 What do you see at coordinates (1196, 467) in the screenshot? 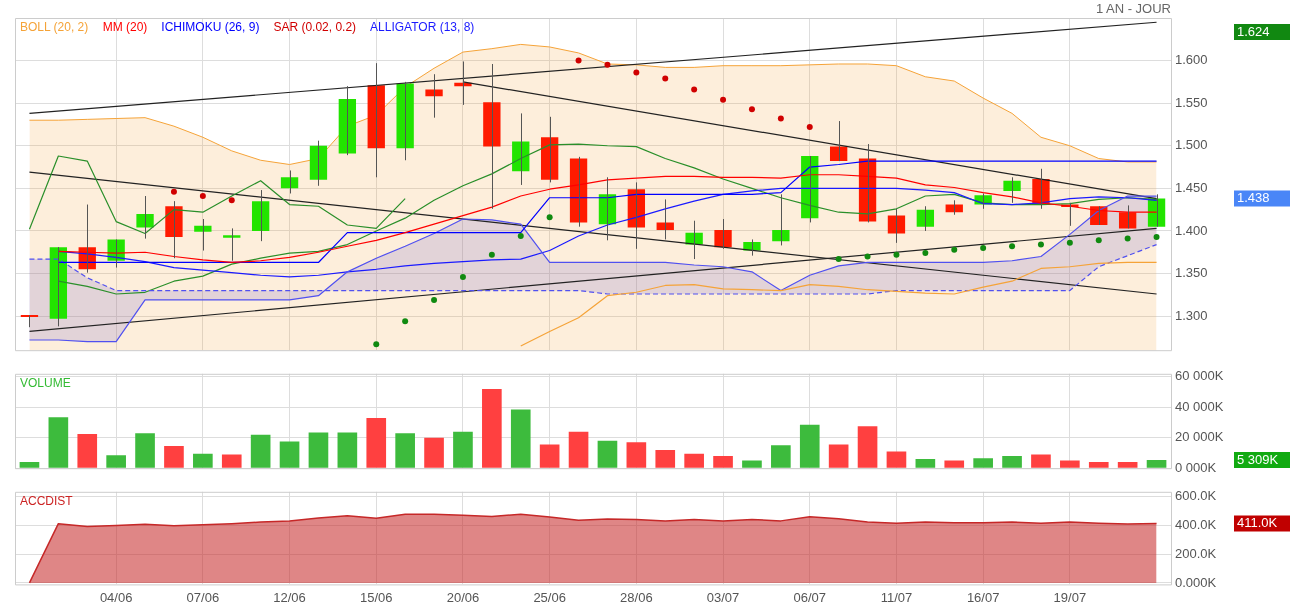
I see `y-tick-label: 0 000K` at bounding box center [1196, 467].